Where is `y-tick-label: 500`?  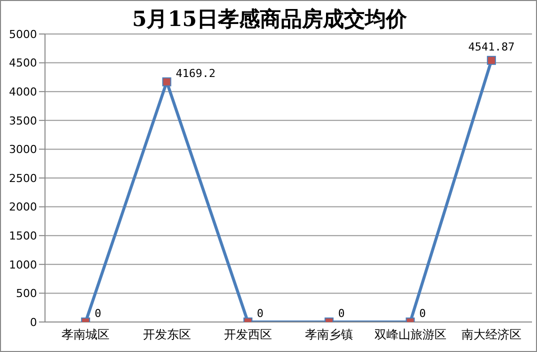 y-tick-label: 500 is located at coordinates (26, 293).